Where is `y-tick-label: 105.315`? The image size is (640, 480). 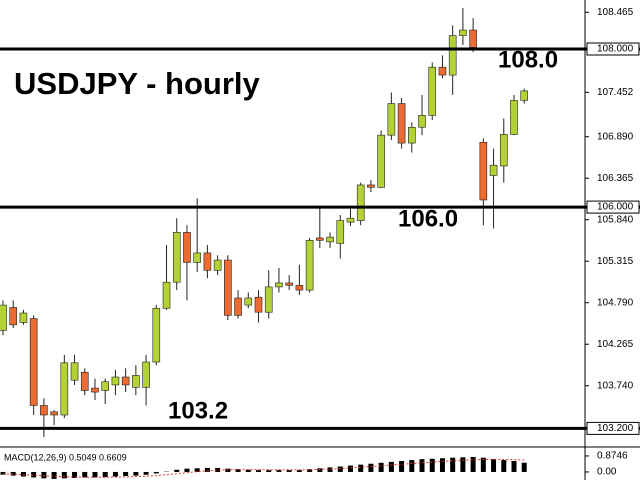 y-tick-label: 105.315 is located at coordinates (615, 261).